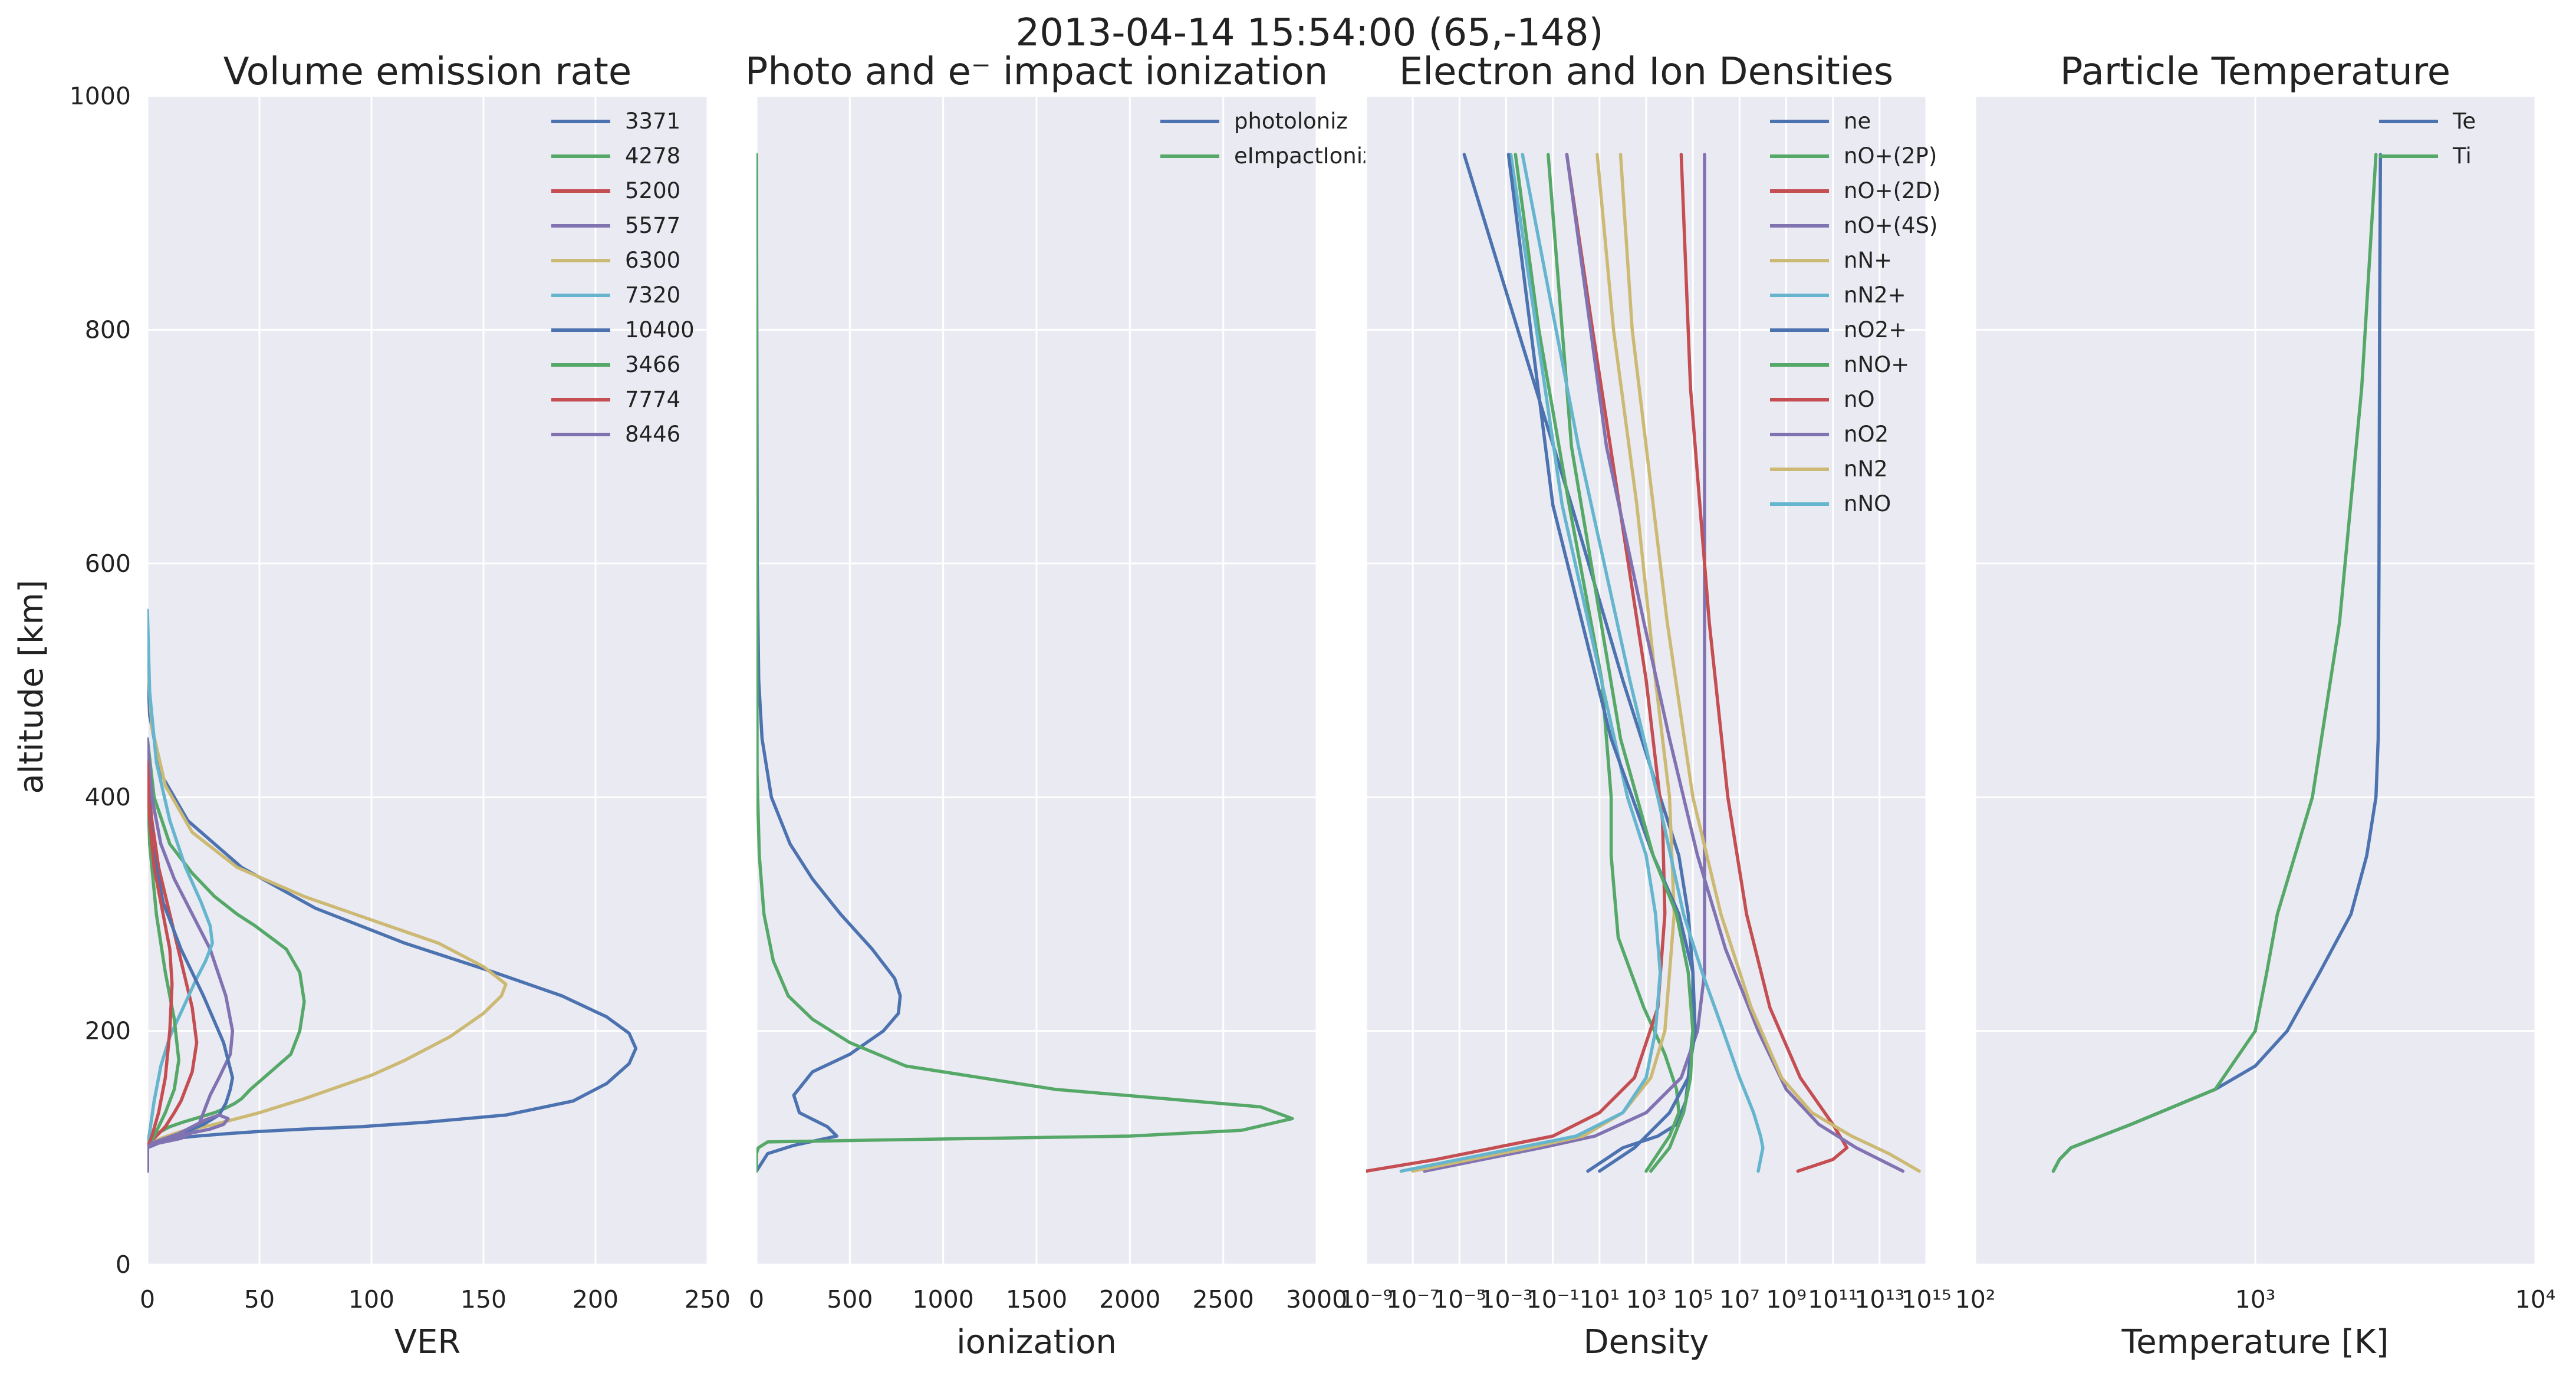  I want to click on x-tick-label: 10¹⁵, so click(1926, 1299).